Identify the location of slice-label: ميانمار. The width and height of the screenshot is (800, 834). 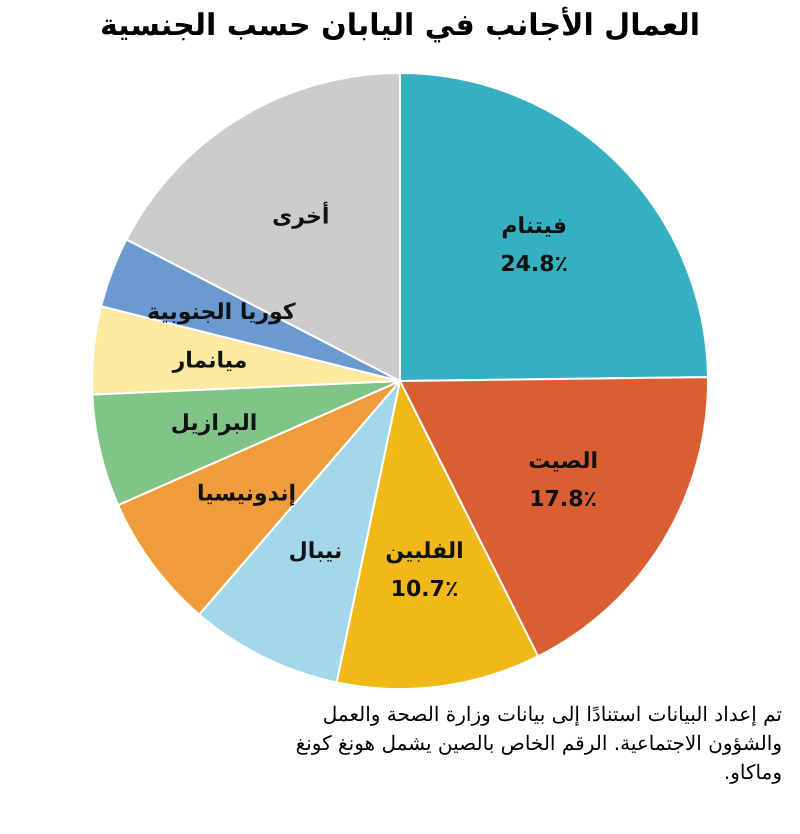
(210, 361).